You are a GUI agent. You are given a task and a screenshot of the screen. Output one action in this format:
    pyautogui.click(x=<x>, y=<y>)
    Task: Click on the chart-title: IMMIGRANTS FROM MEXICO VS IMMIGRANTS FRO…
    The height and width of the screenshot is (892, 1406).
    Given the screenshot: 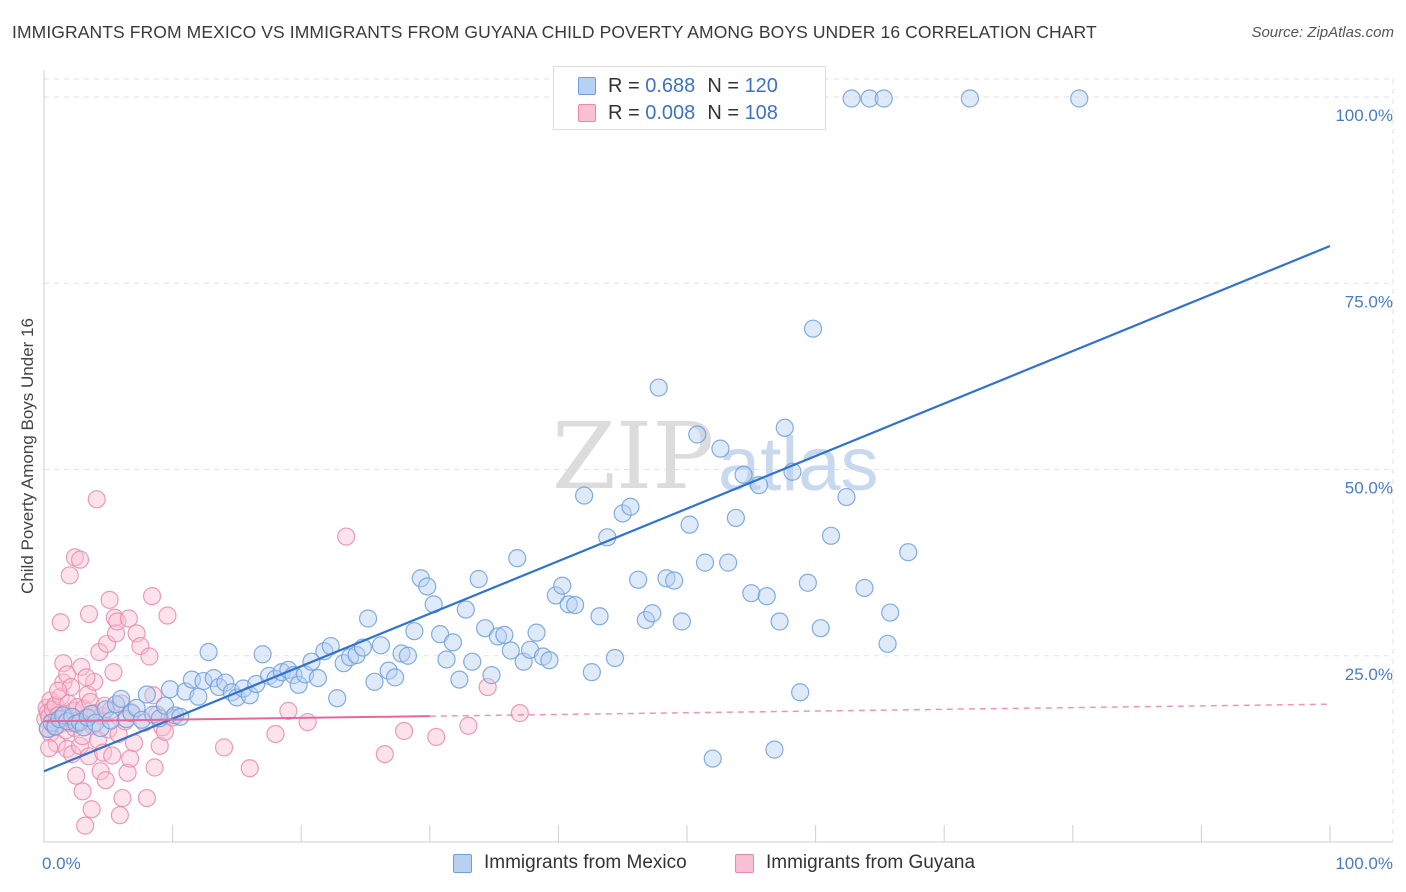 What is the action you would take?
    pyautogui.click(x=554, y=32)
    